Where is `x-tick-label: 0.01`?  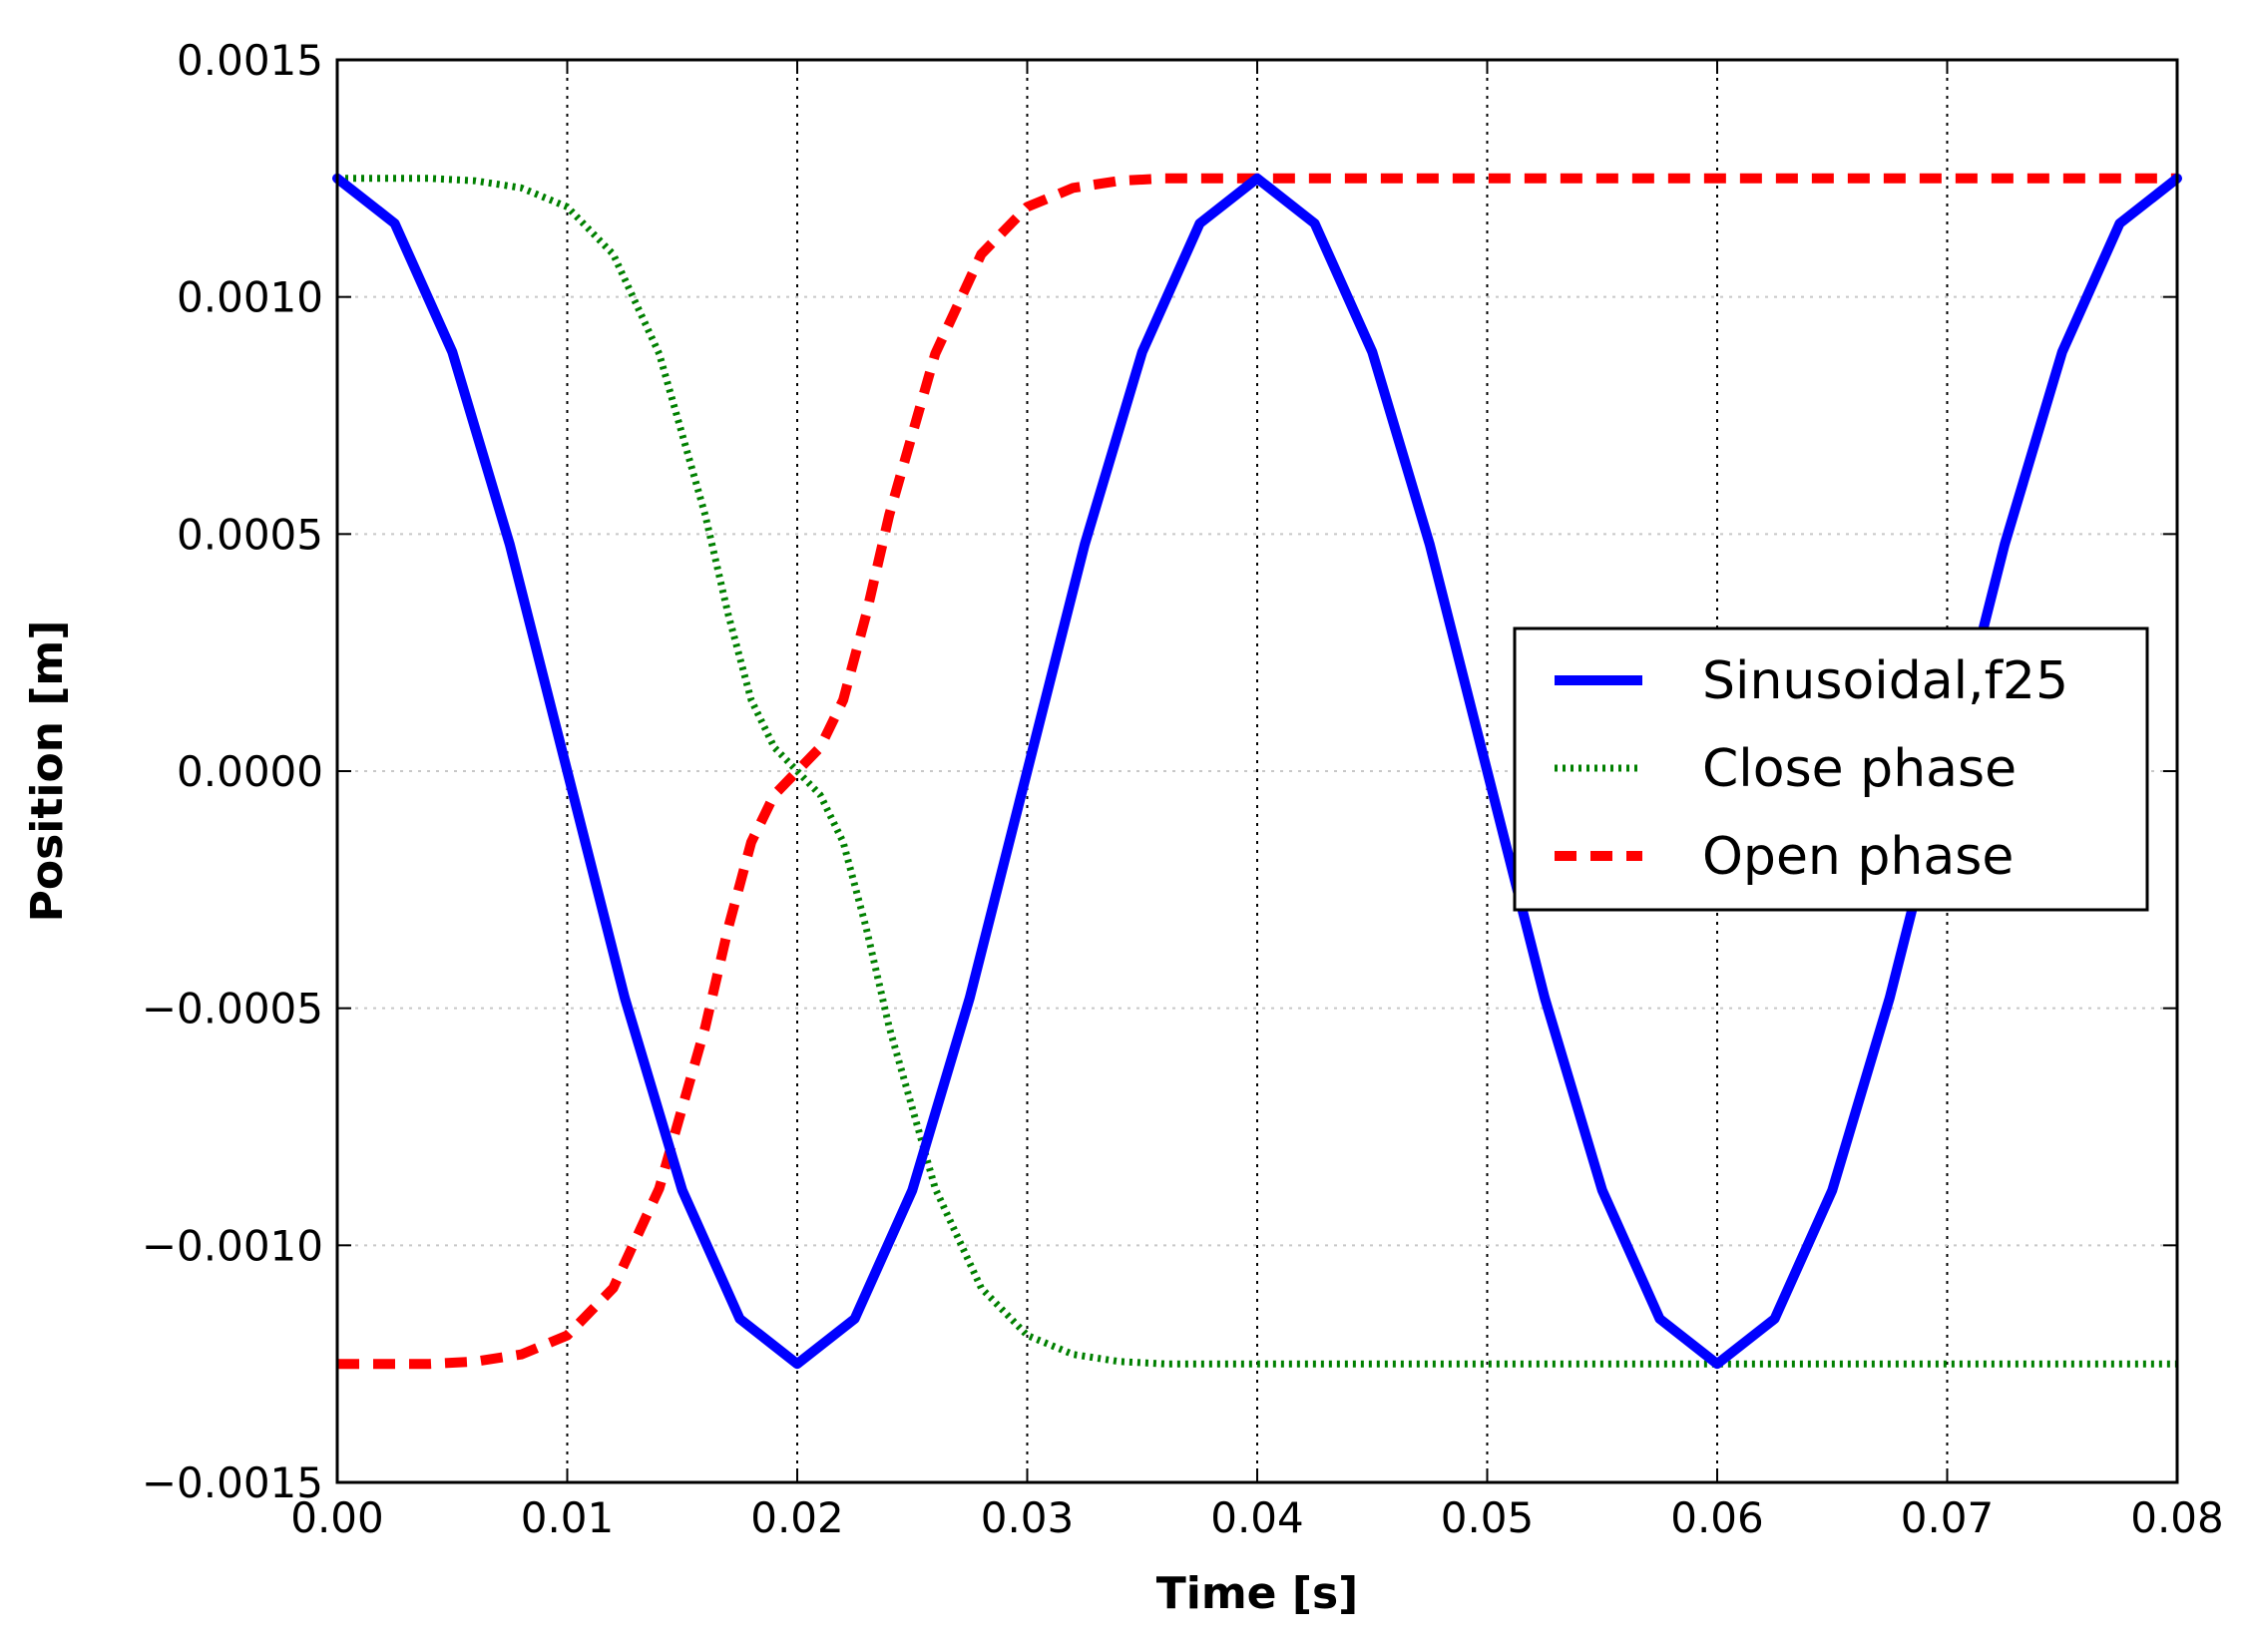 x-tick-label: 0.01 is located at coordinates (568, 1517).